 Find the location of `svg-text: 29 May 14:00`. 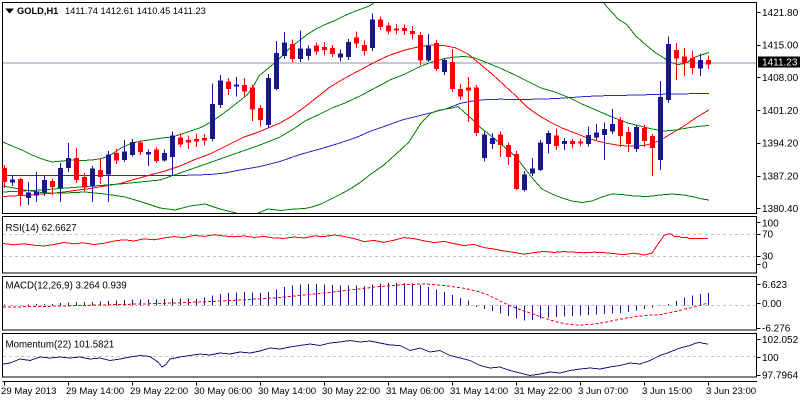

svg-text: 29 May 14:00 is located at coordinates (95, 391).